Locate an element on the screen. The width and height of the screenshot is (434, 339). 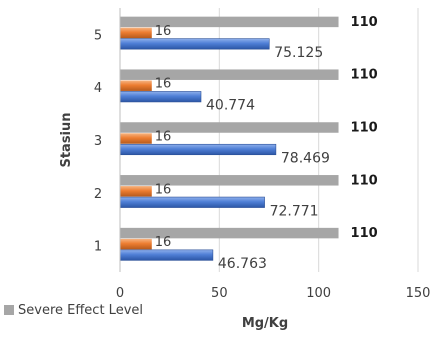
x-axis-title: Mg/Kg is located at coordinates (265, 323).